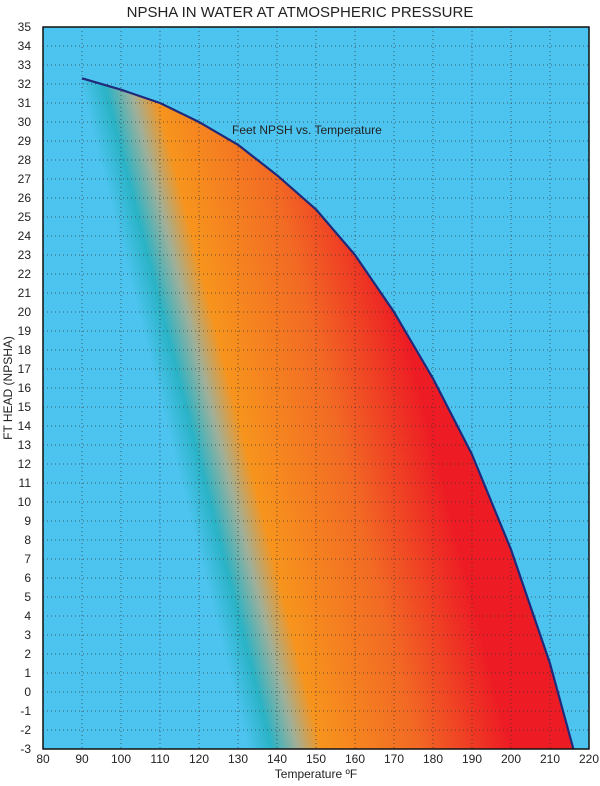  I want to click on y-tick-label: 0, so click(27, 692).